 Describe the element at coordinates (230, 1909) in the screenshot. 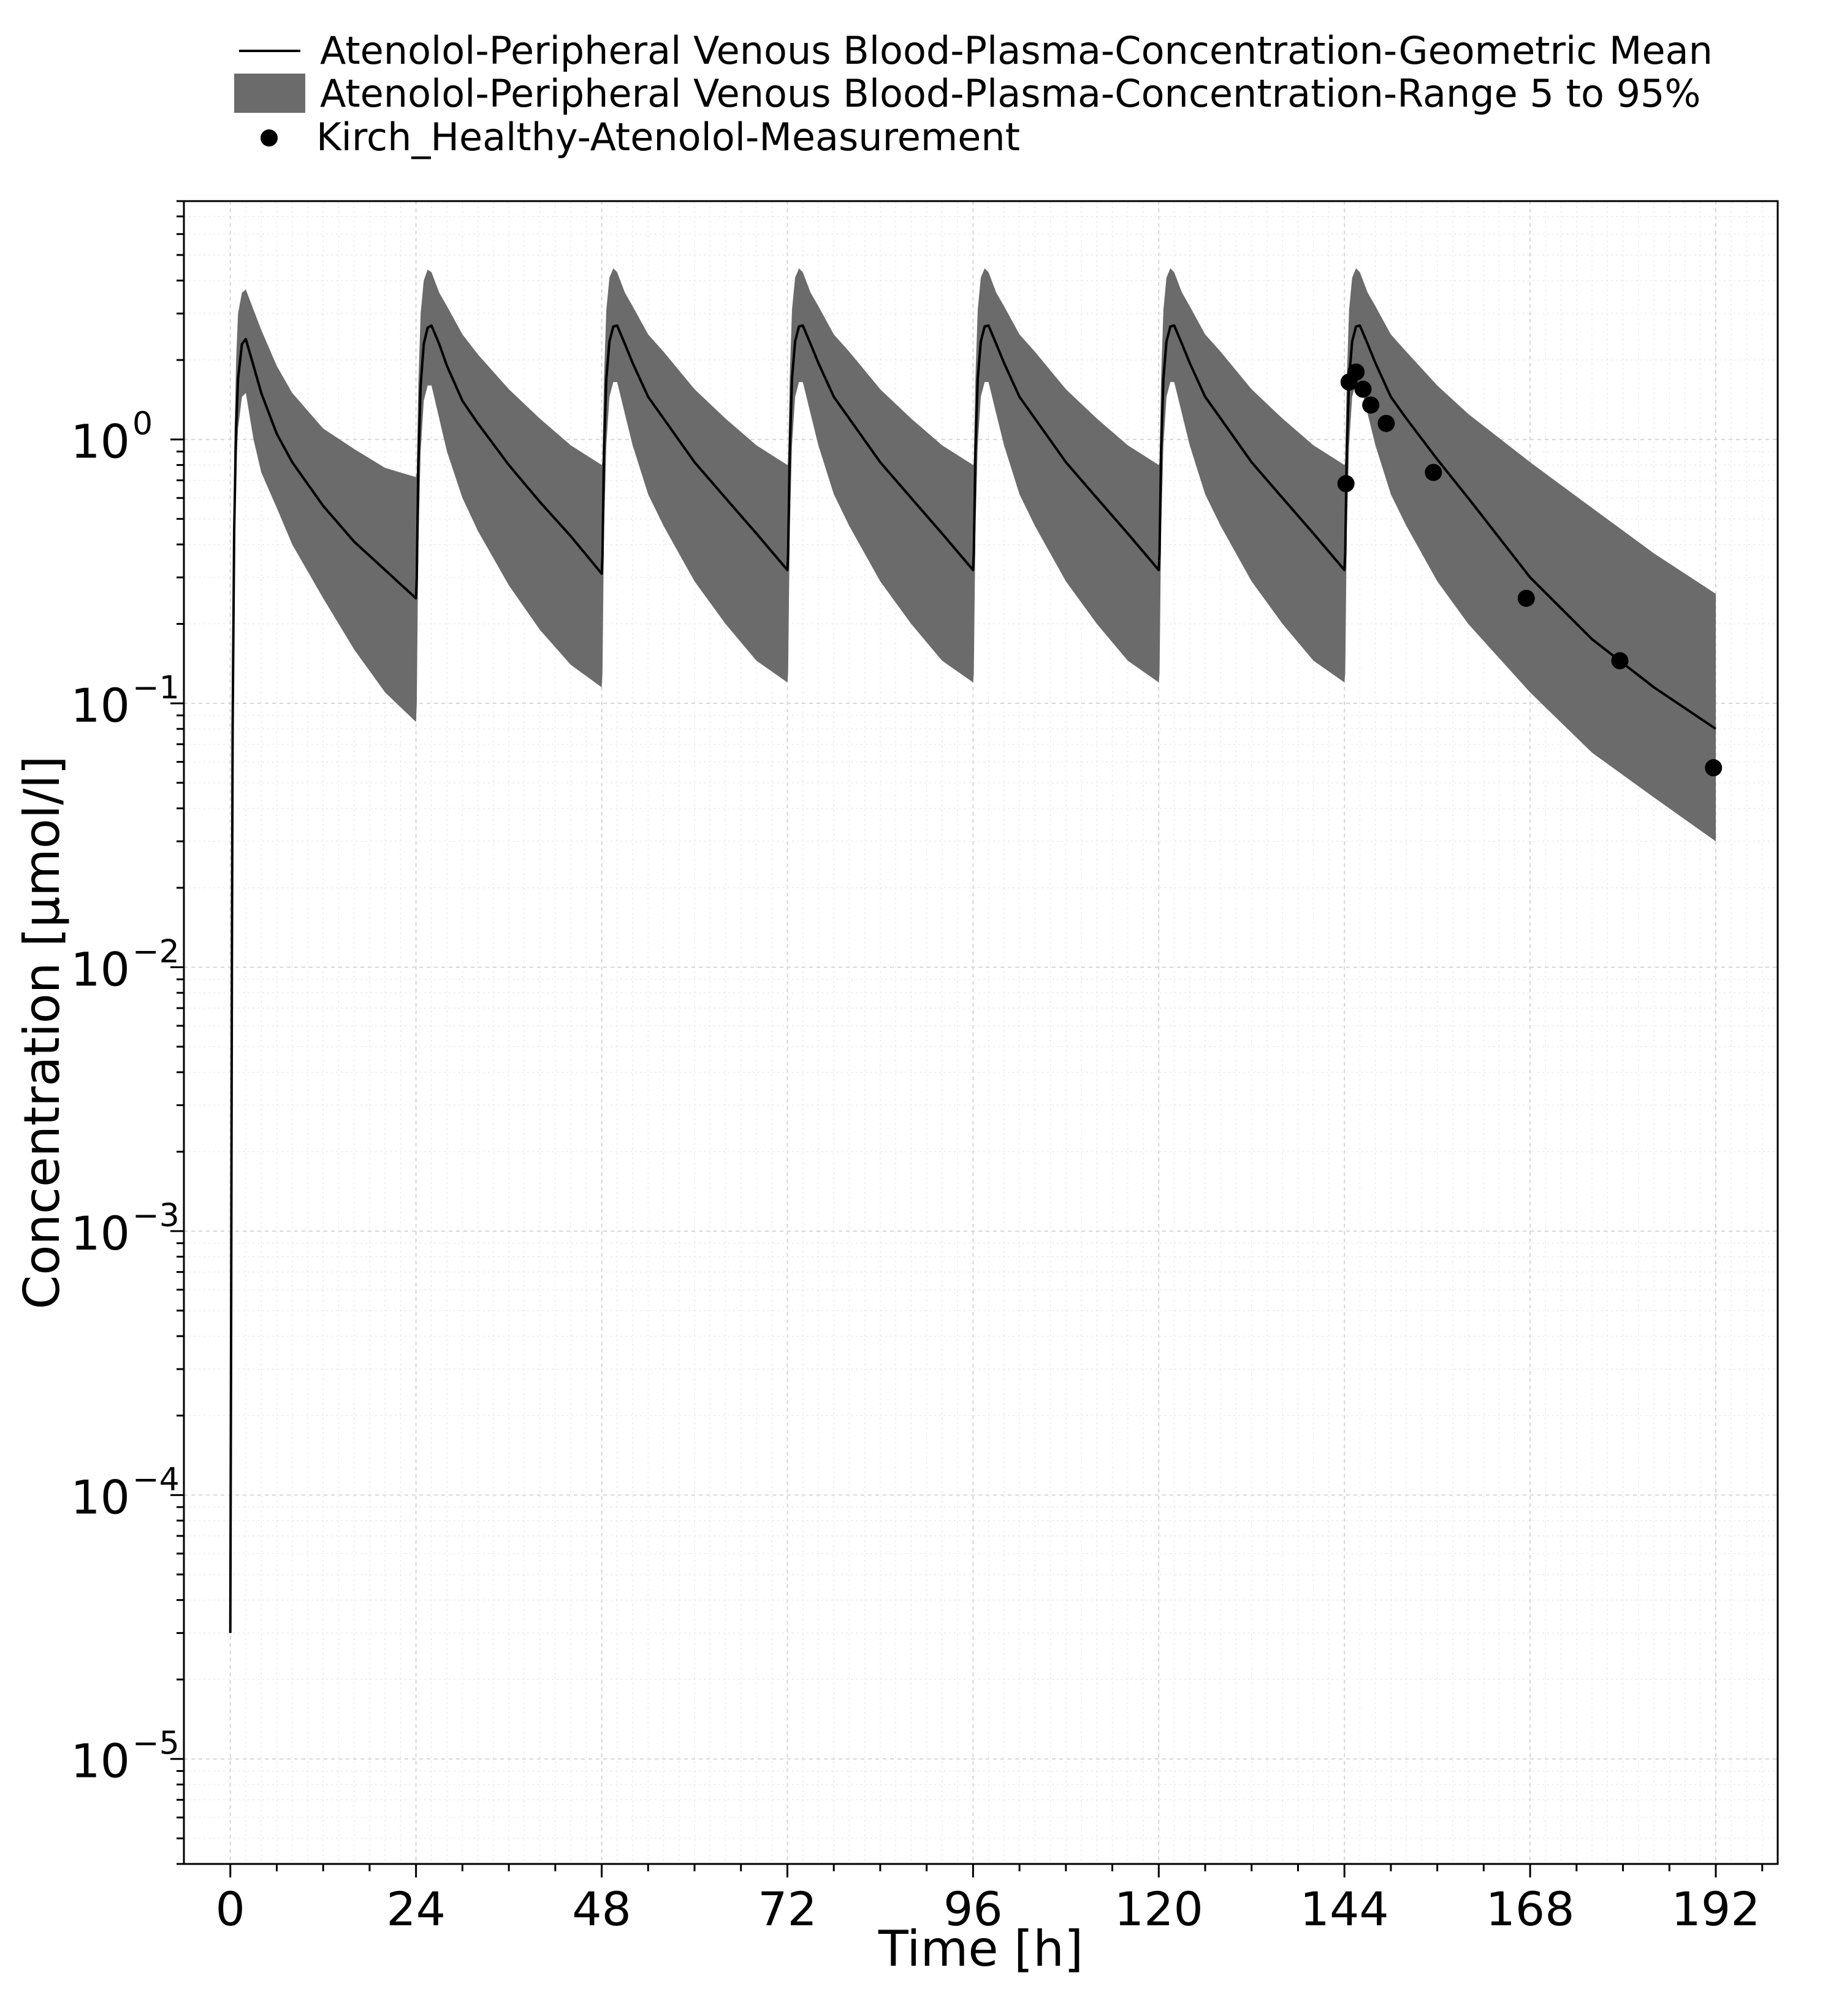

I see `x-tick-label: 0` at that location.